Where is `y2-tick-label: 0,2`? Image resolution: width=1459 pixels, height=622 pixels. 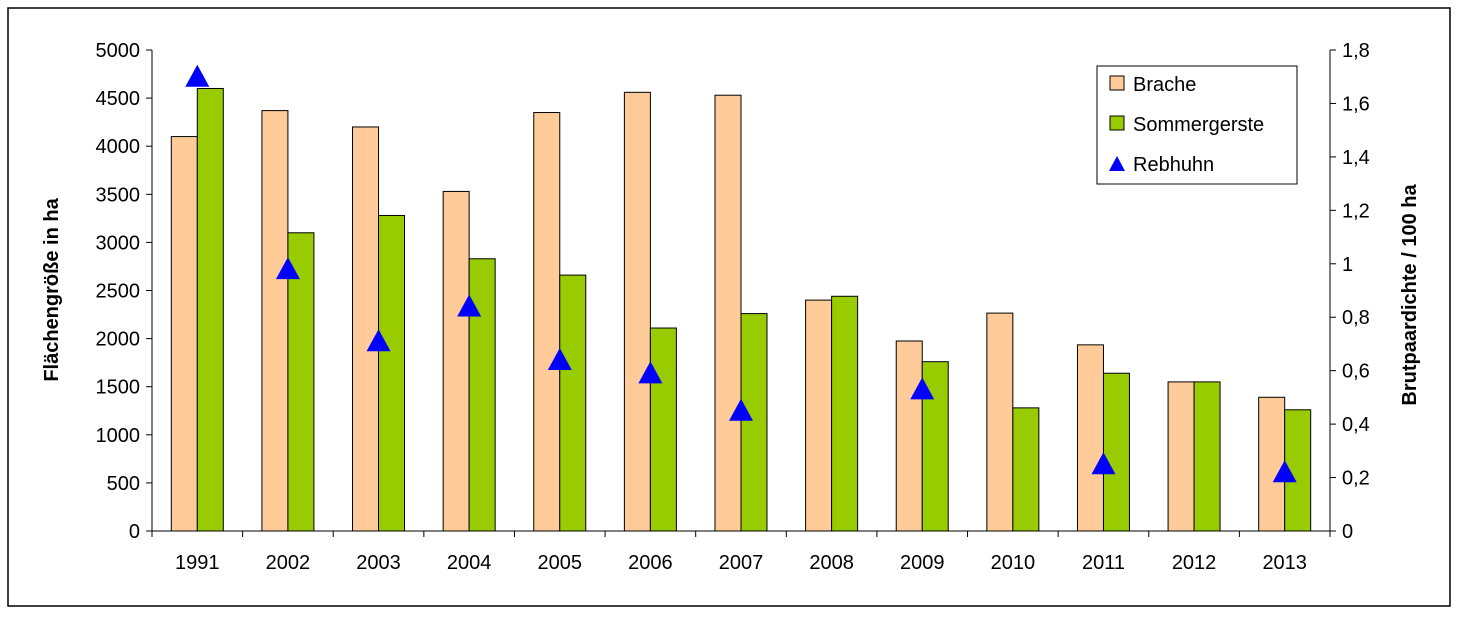 y2-tick-label: 0,2 is located at coordinates (1356, 479).